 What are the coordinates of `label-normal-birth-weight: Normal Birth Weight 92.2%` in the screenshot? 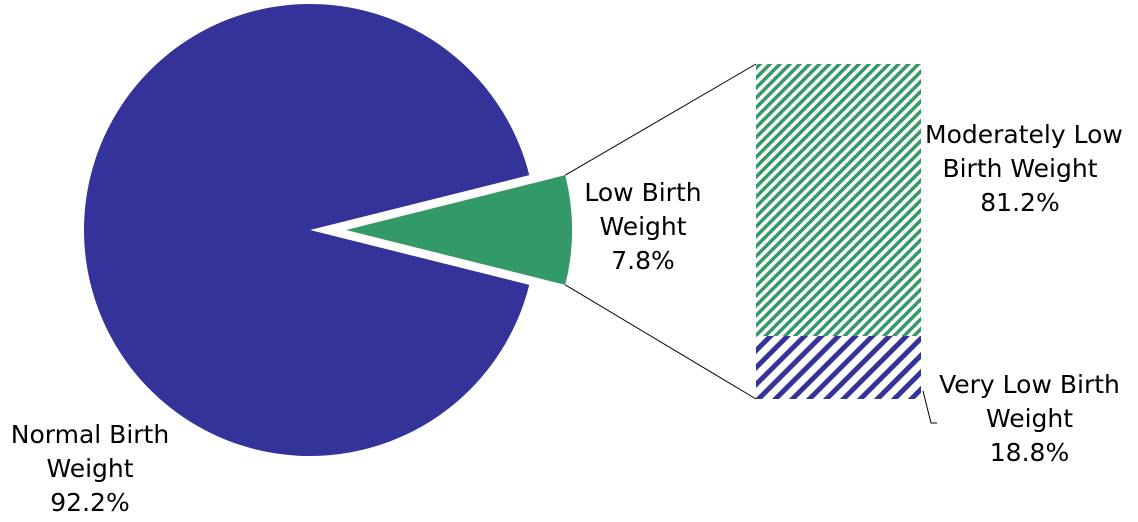 It's located at (90, 468).